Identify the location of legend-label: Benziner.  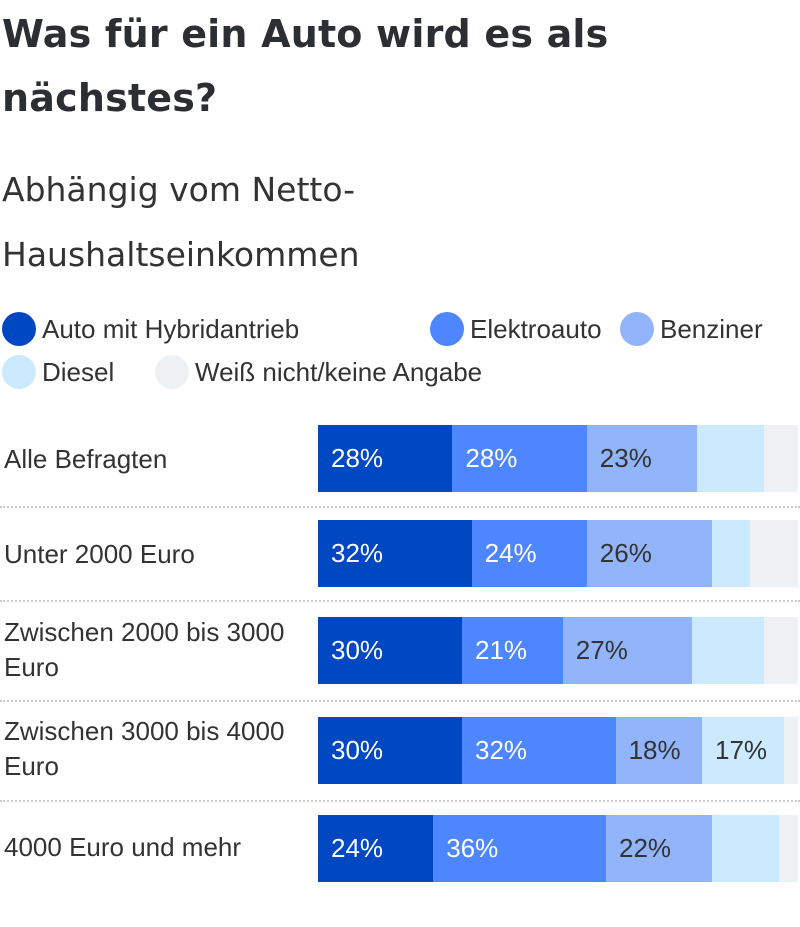
(711, 328).